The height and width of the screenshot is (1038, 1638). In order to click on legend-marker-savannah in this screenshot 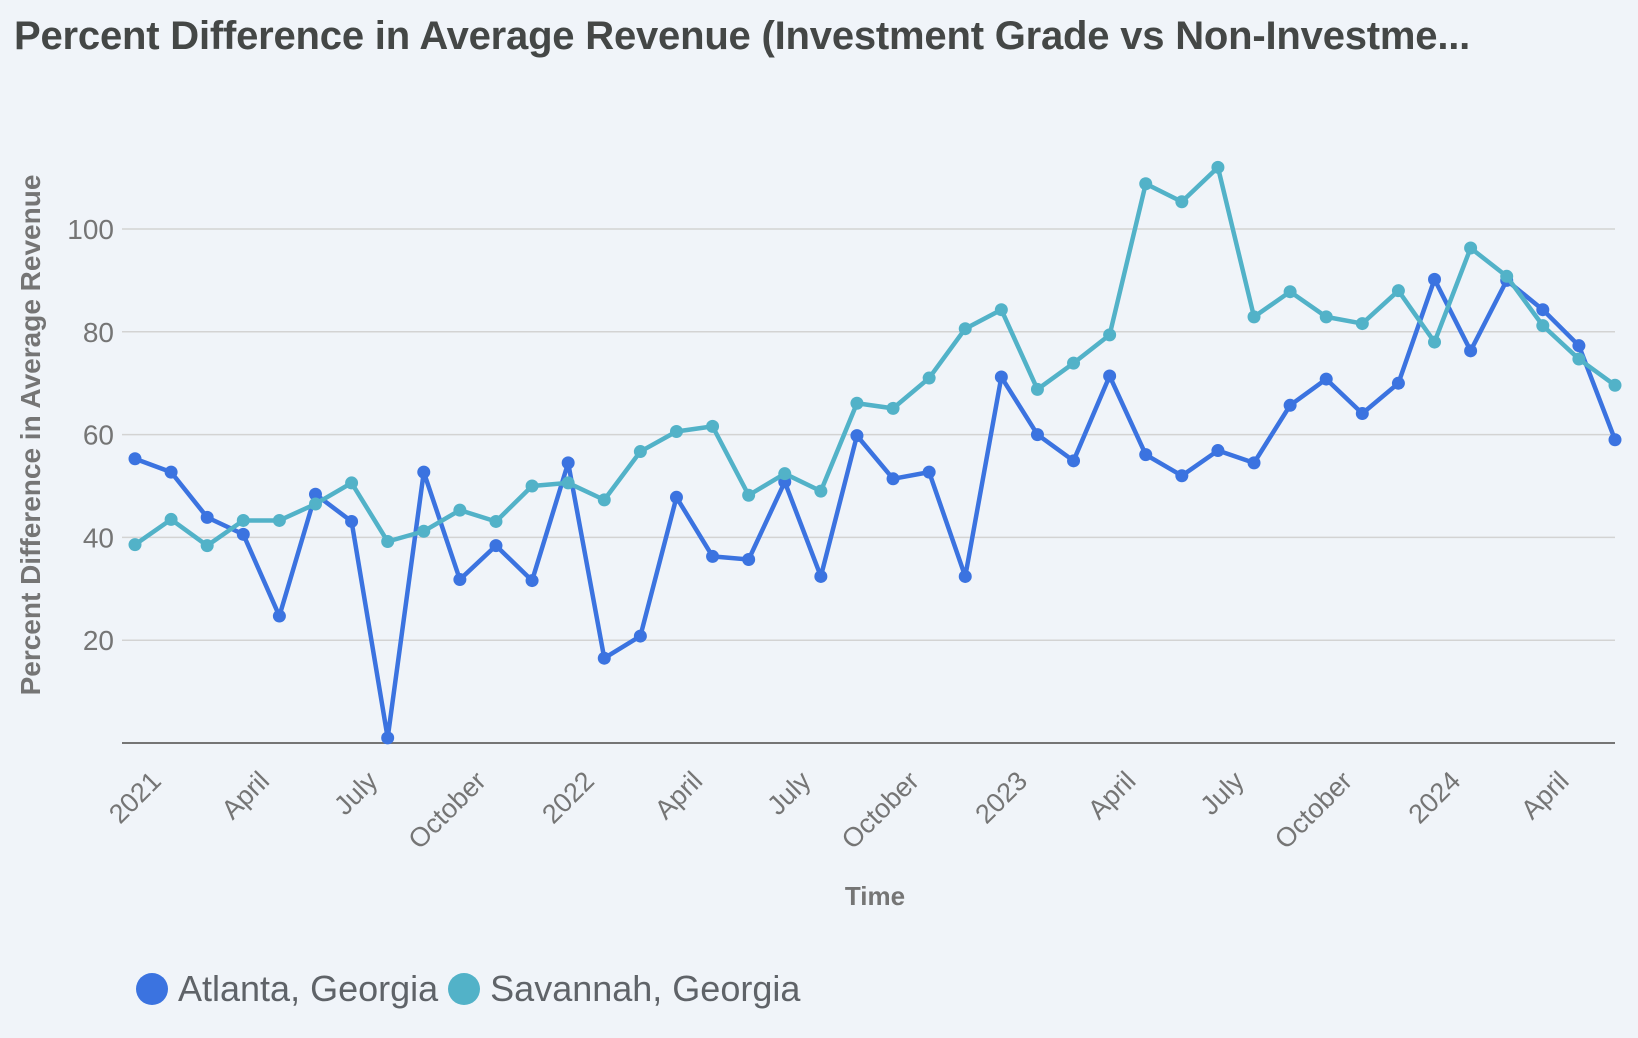, I will do `click(464, 989)`.